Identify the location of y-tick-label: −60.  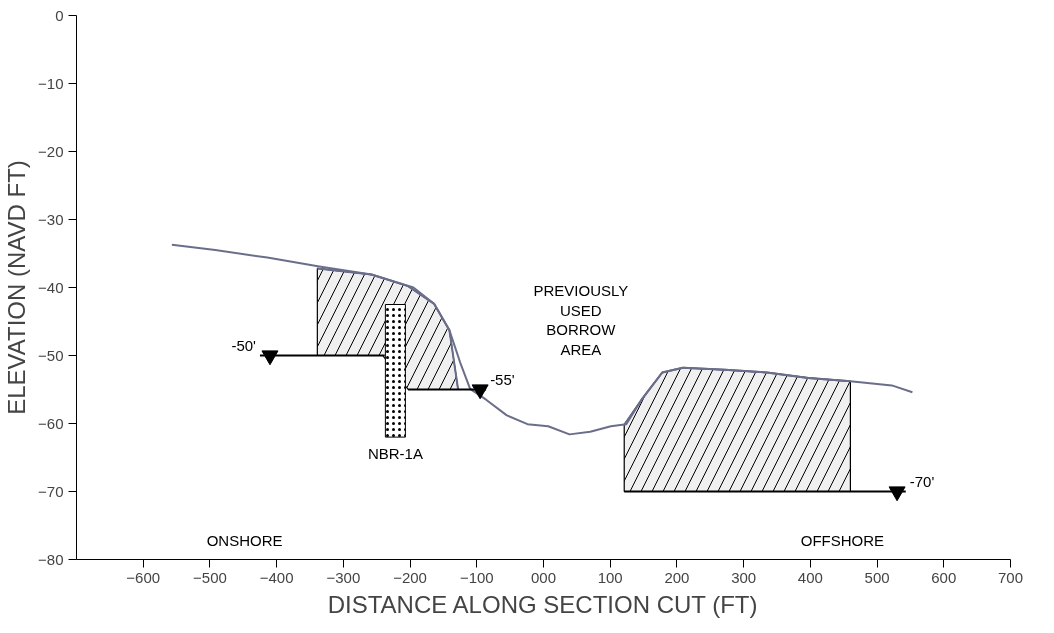
(51, 423).